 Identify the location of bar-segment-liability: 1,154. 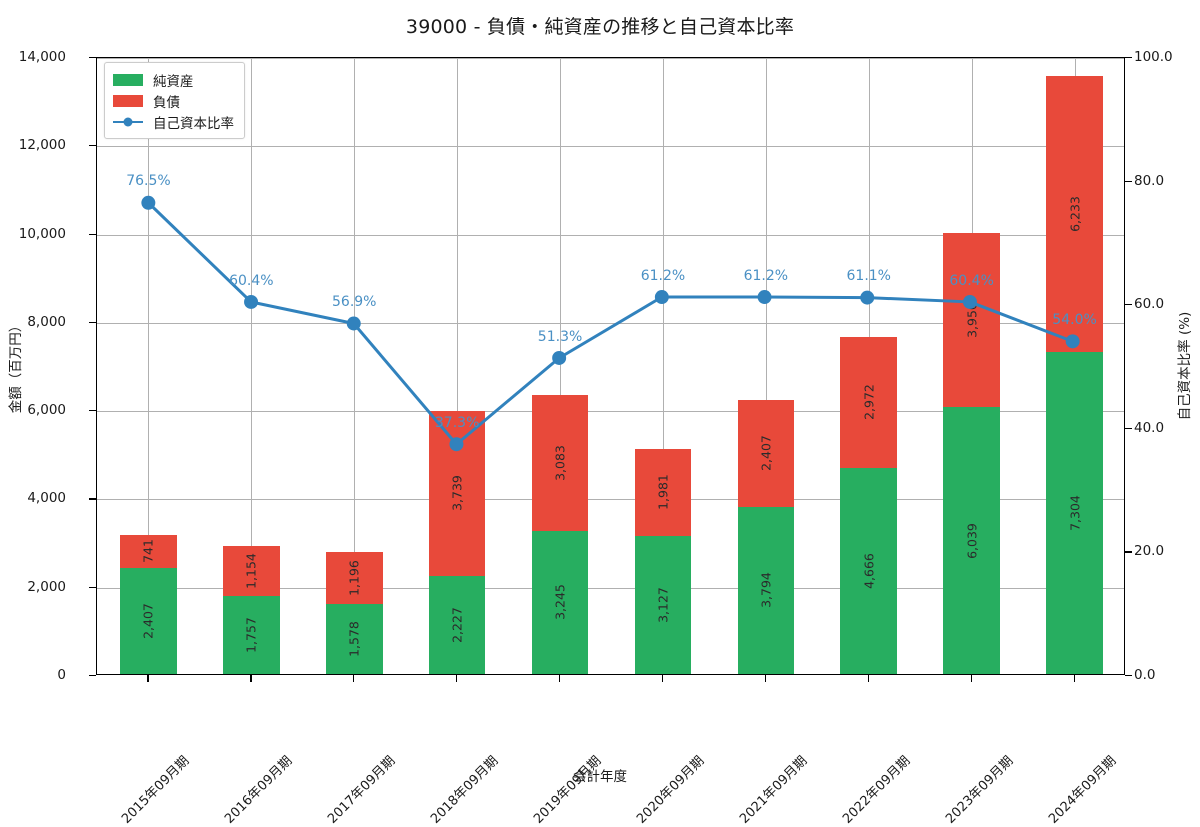
(251, 571).